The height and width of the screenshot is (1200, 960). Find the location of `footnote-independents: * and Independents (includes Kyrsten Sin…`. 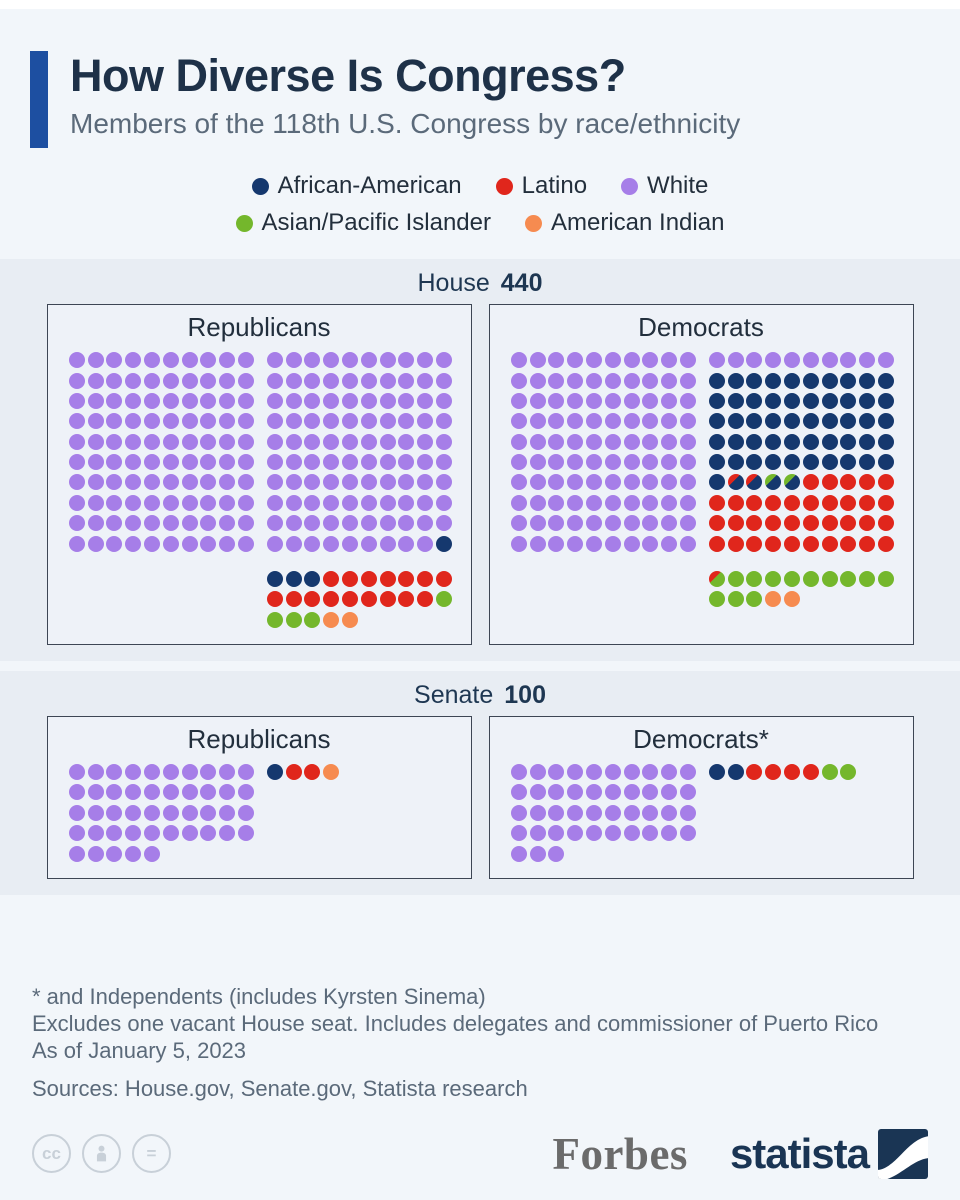

footnote-independents: * and Independents (includes Kyrsten Sin… is located at coordinates (259, 996).